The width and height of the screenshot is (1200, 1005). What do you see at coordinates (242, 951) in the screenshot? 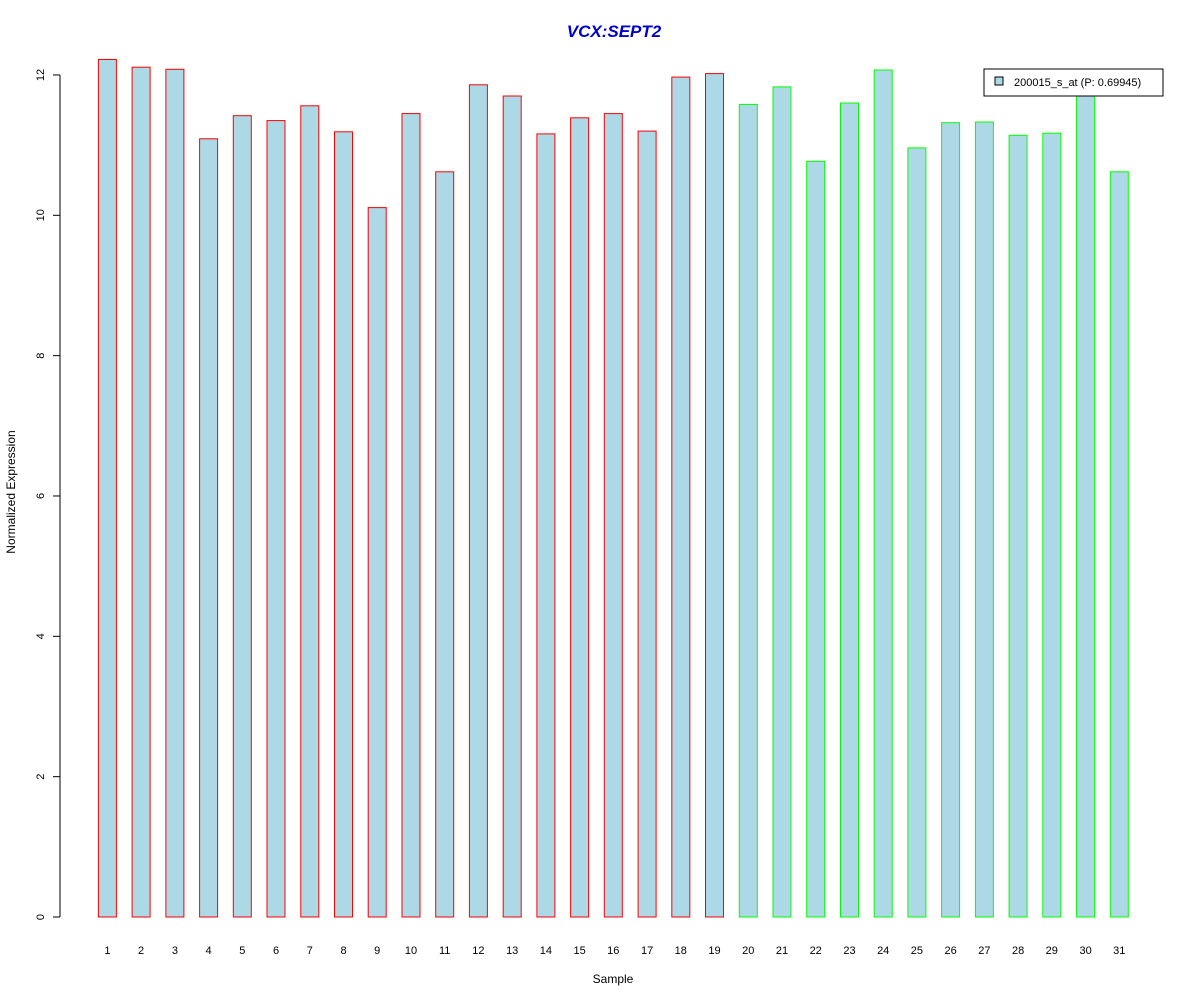
I see `x-tick-label: 5` at bounding box center [242, 951].